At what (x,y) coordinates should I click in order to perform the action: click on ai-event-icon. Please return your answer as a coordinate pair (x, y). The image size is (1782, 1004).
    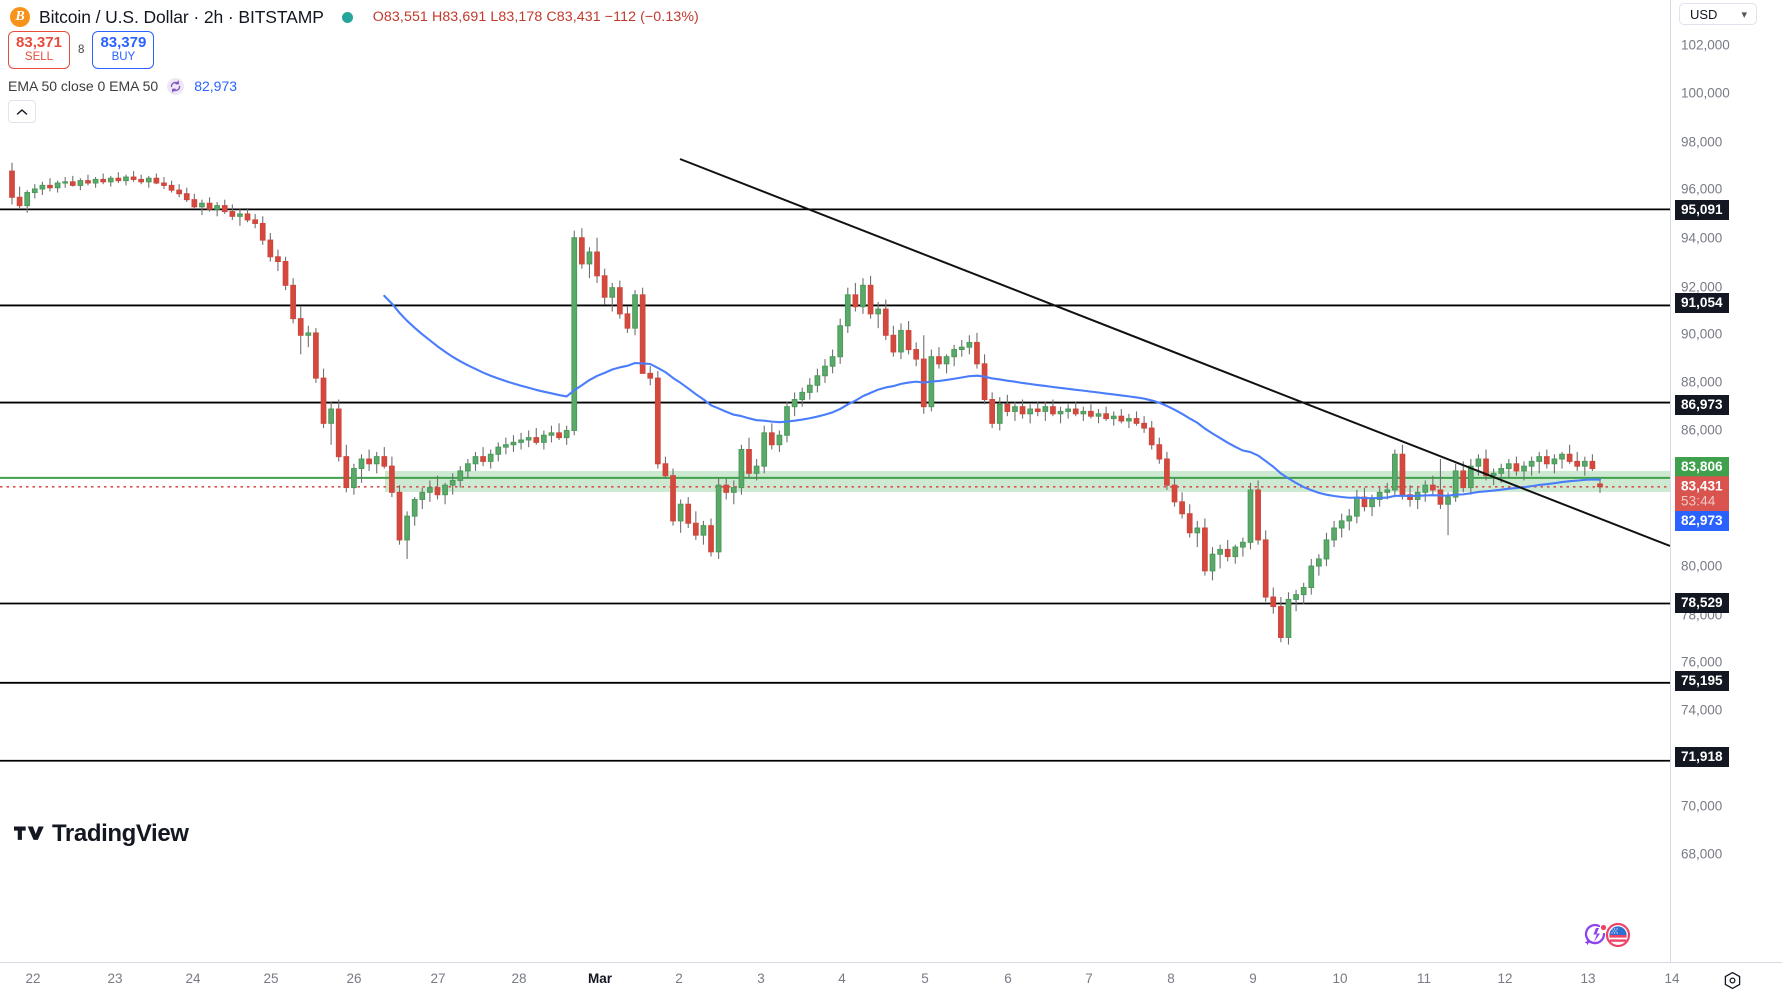
    Looking at the image, I should click on (1596, 937).